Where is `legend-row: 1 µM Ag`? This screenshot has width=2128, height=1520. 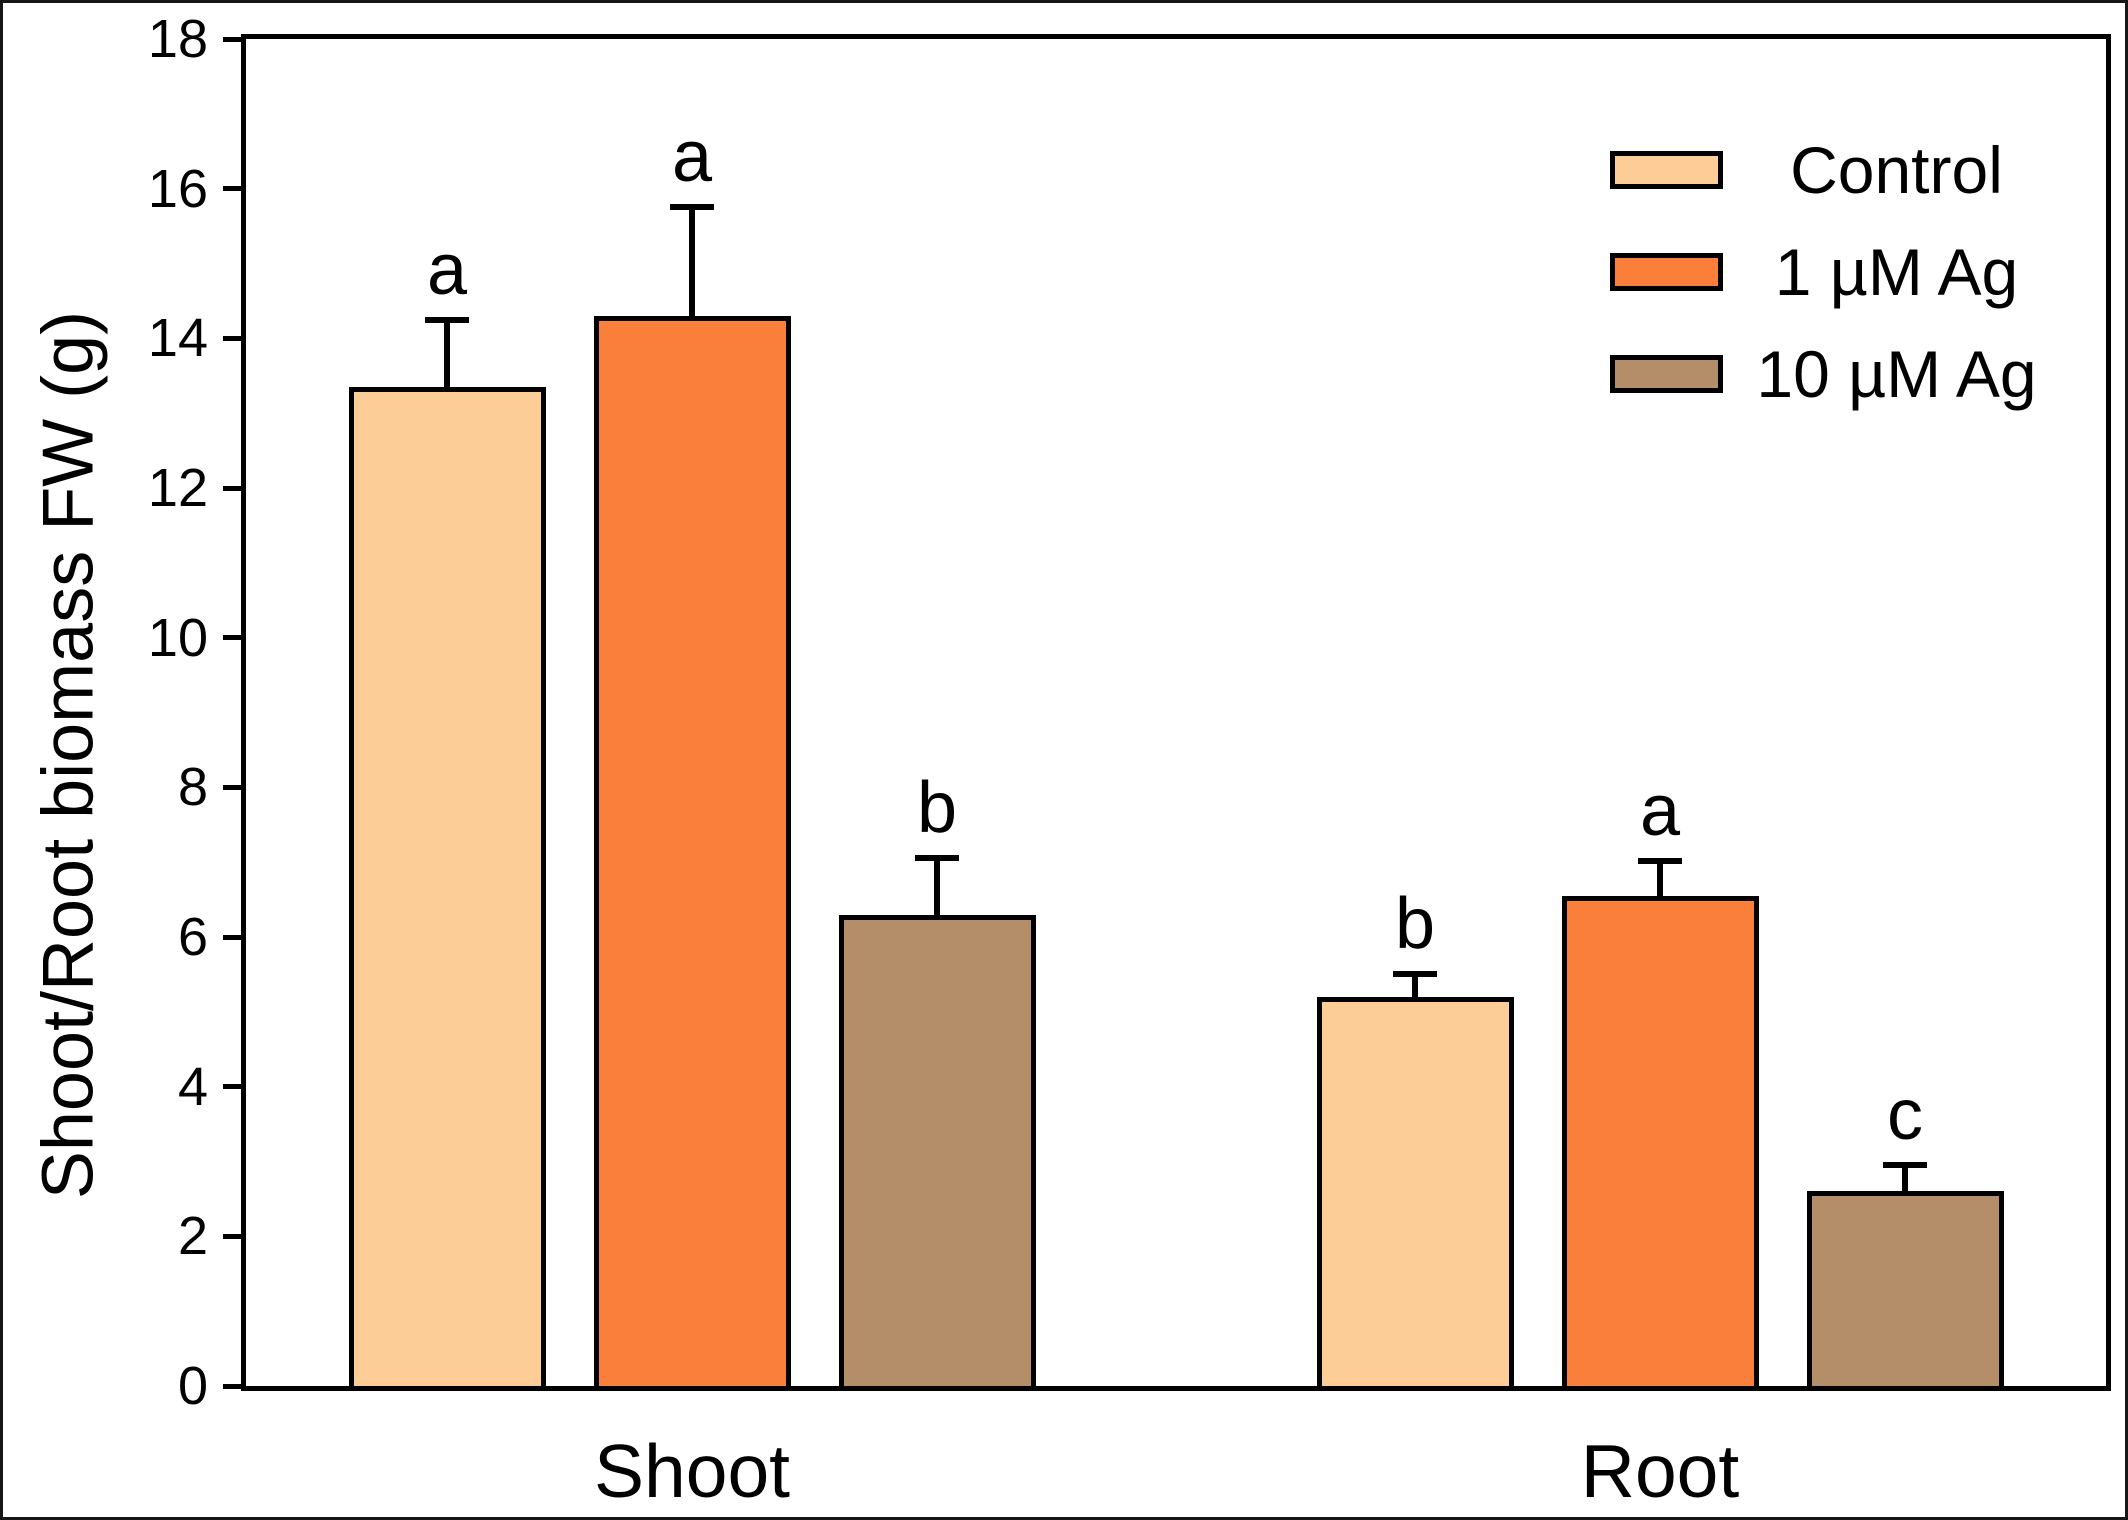
legend-row: 1 µM Ag is located at coordinates (1840, 272).